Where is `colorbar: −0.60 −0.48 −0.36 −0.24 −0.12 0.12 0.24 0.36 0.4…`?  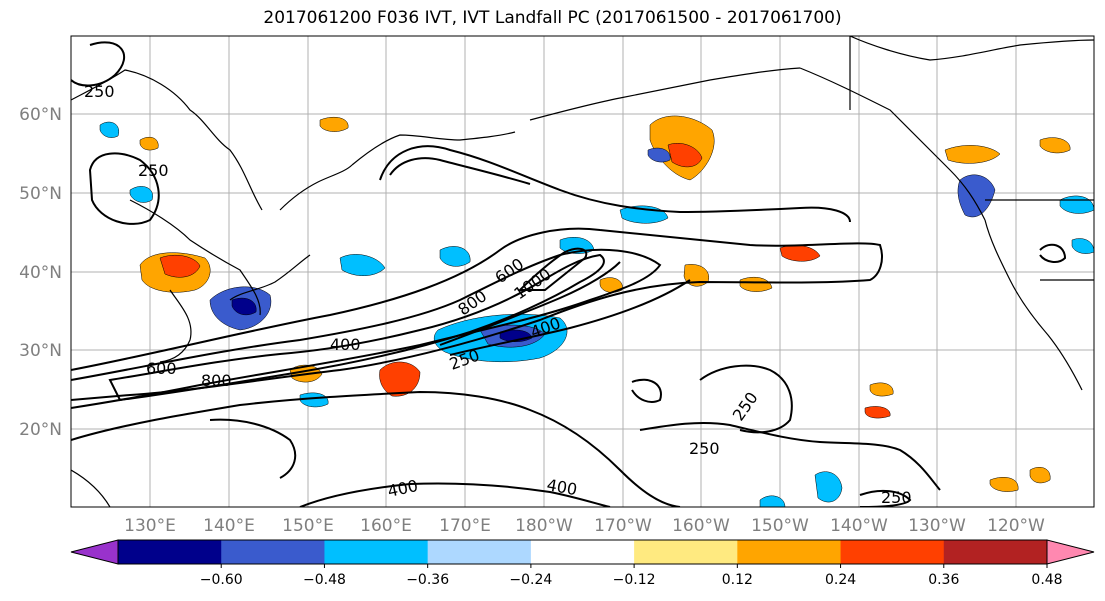 colorbar: −0.60 −0.48 −0.36 −0.24 −0.12 0.12 0.24 0.36 0.4… is located at coordinates (582, 563).